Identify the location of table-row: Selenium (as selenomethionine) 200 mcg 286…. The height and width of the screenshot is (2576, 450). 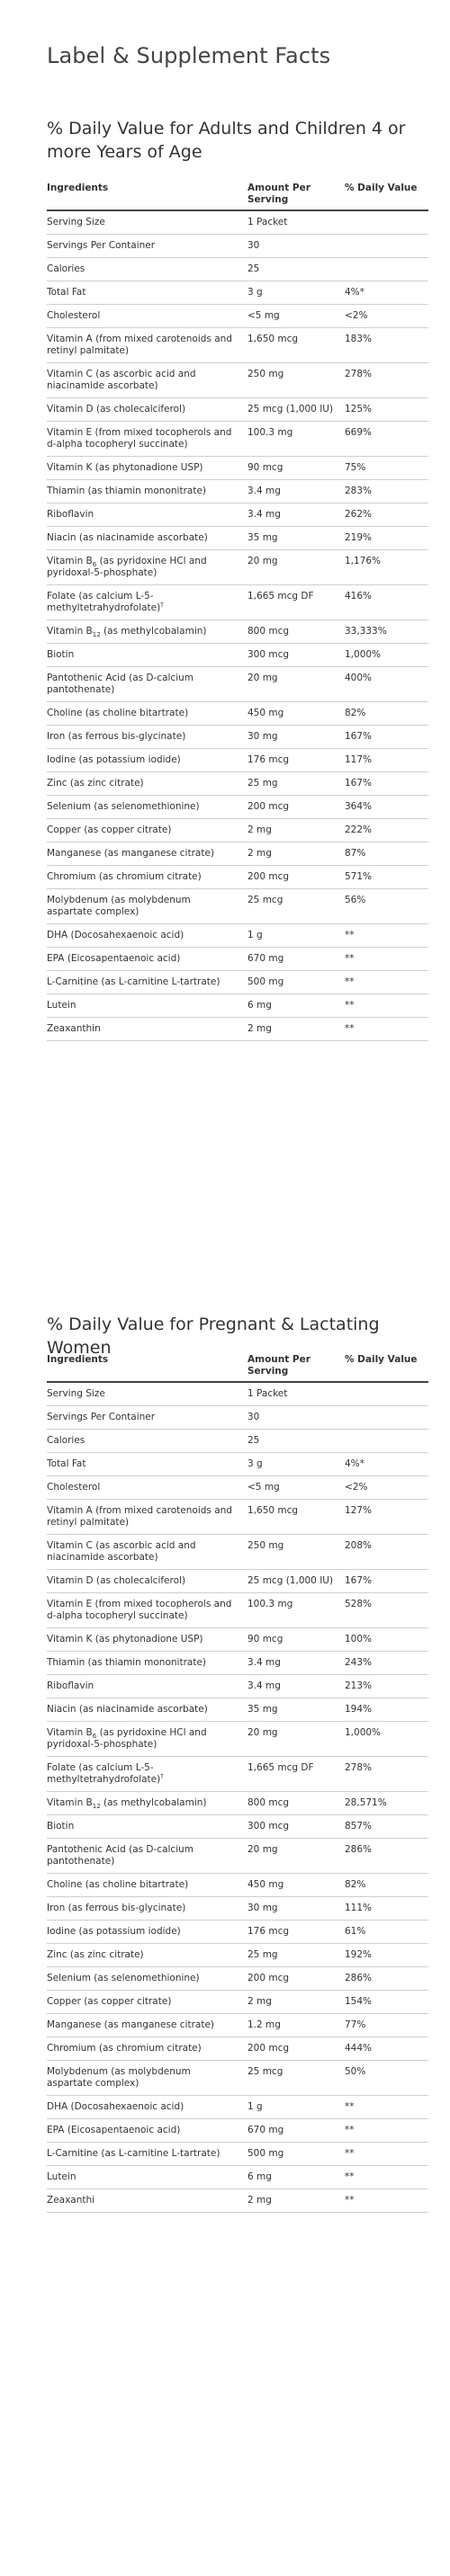
(238, 1979).